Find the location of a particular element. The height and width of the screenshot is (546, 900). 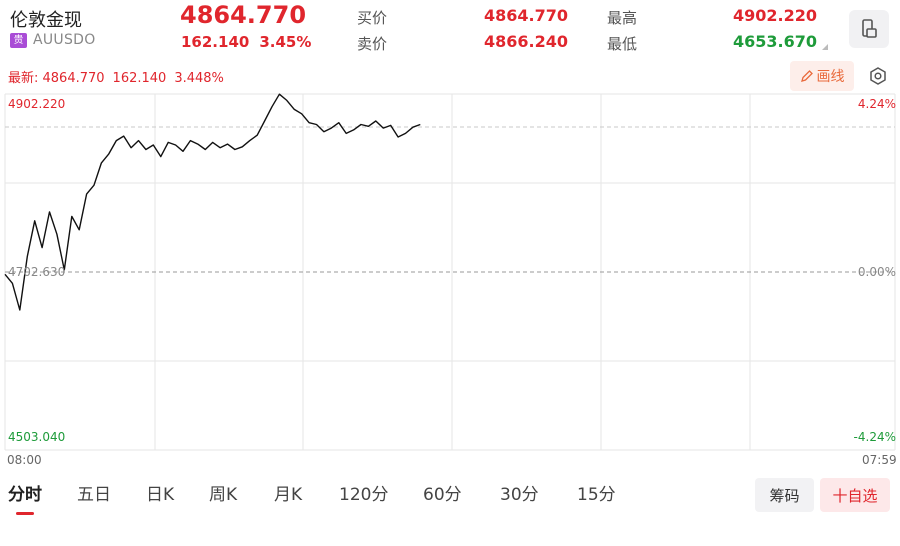

draw-line-button: 画线 is located at coordinates (822, 76).